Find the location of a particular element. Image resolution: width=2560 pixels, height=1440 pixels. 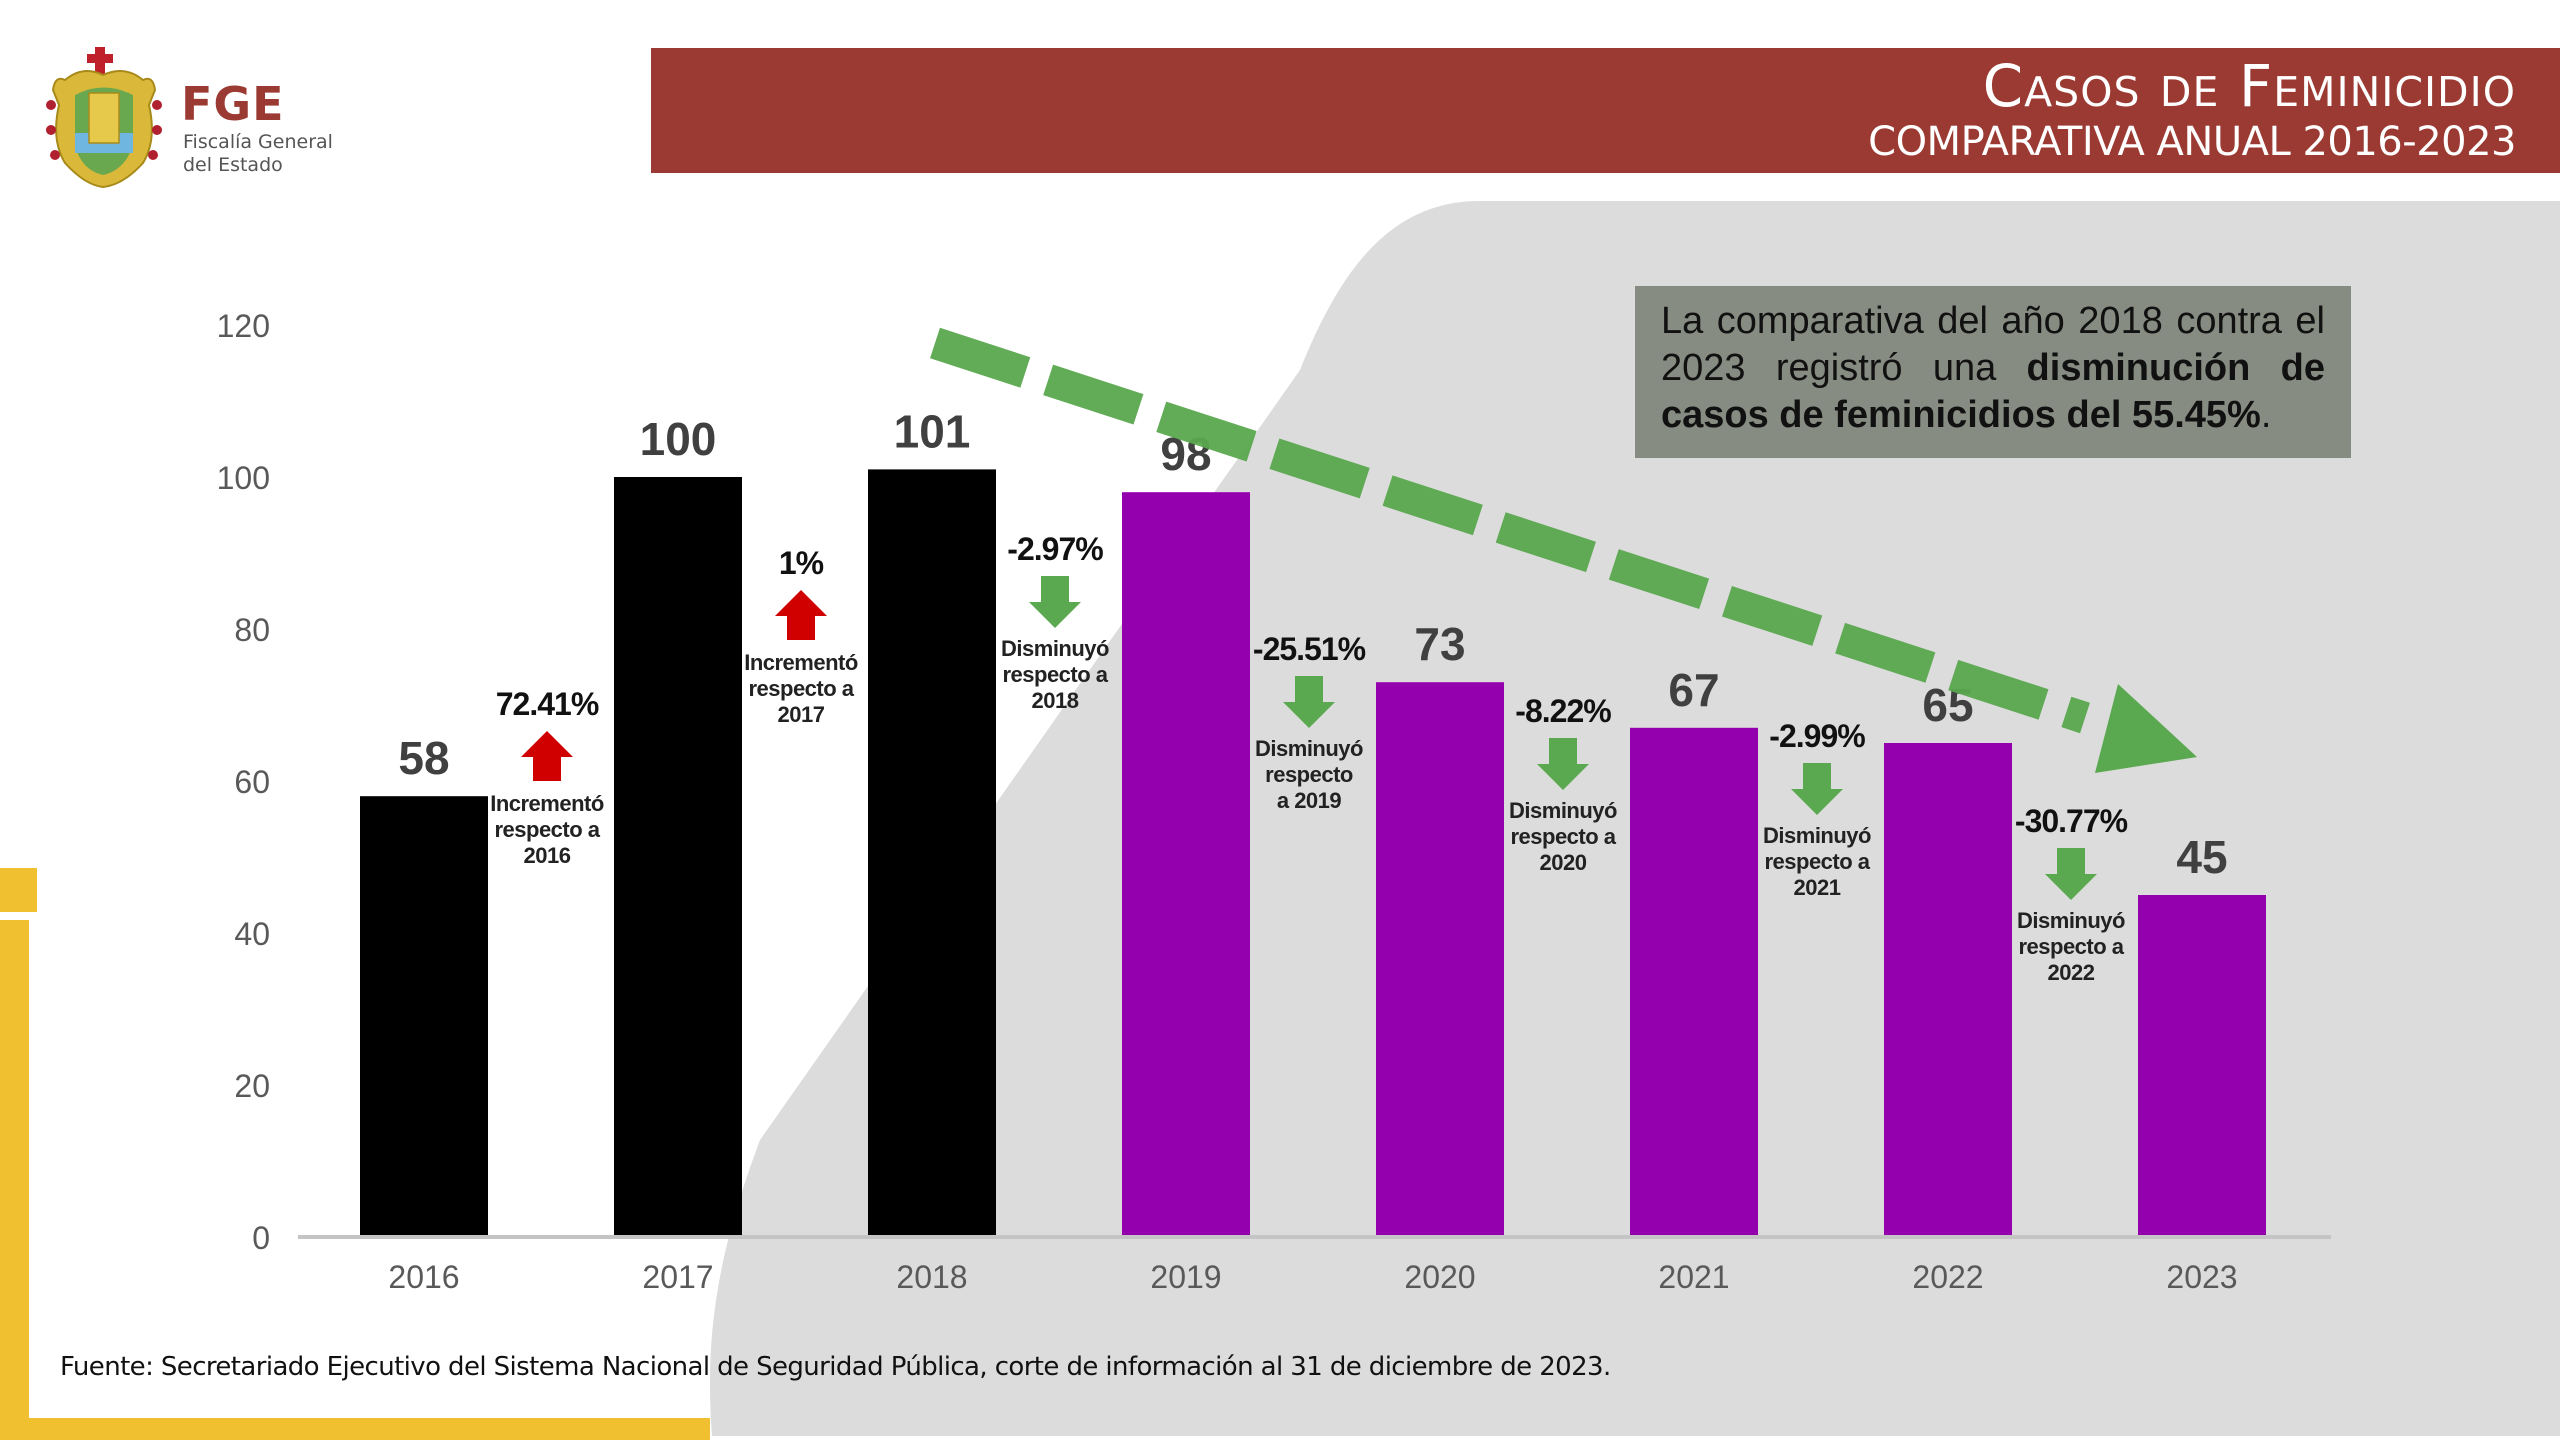

change-percent: -2.99% is located at coordinates (1817, 736).